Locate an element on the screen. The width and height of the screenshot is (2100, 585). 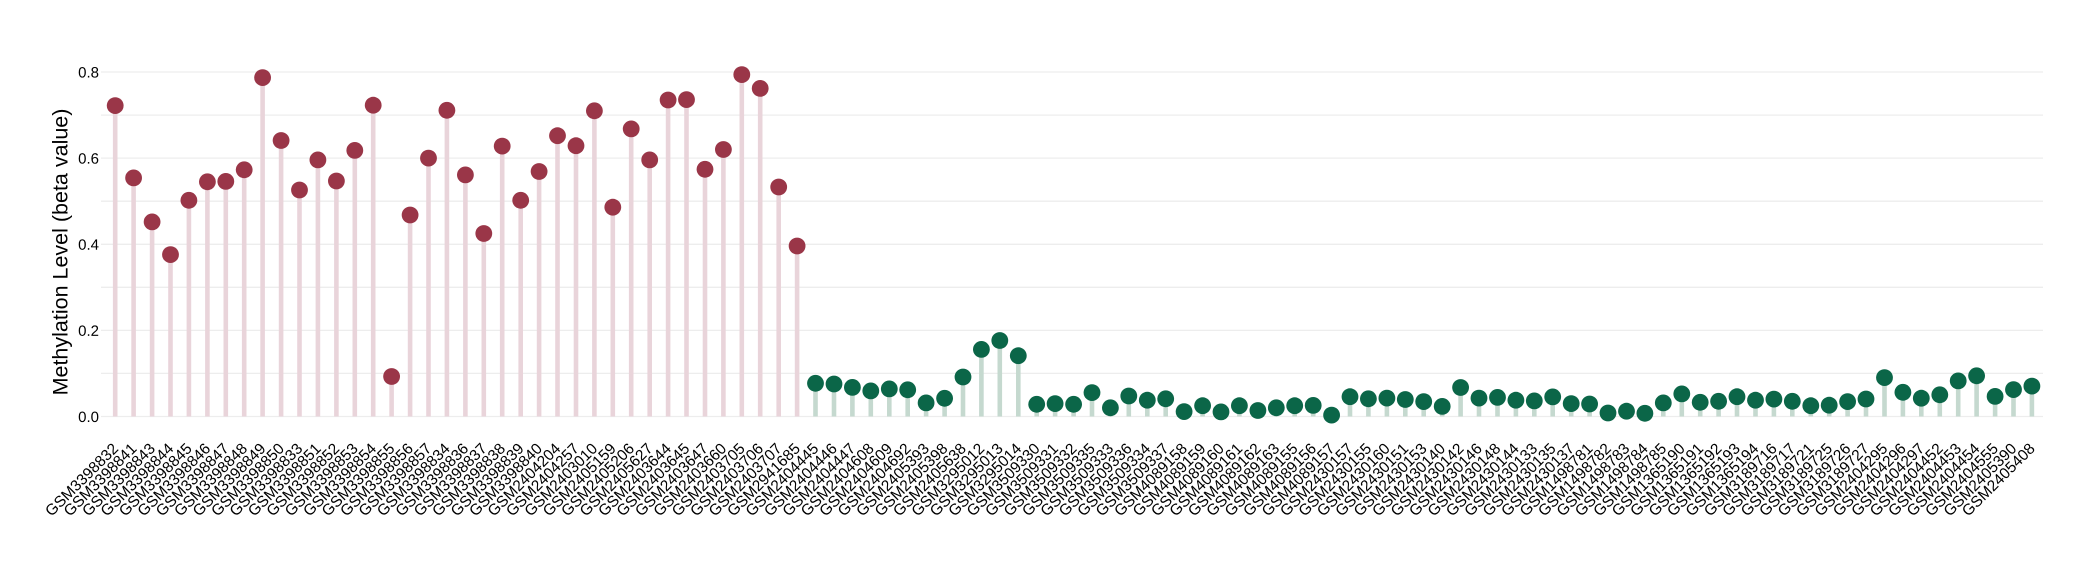
svg-text: 0.8 is located at coordinates (88, 72).